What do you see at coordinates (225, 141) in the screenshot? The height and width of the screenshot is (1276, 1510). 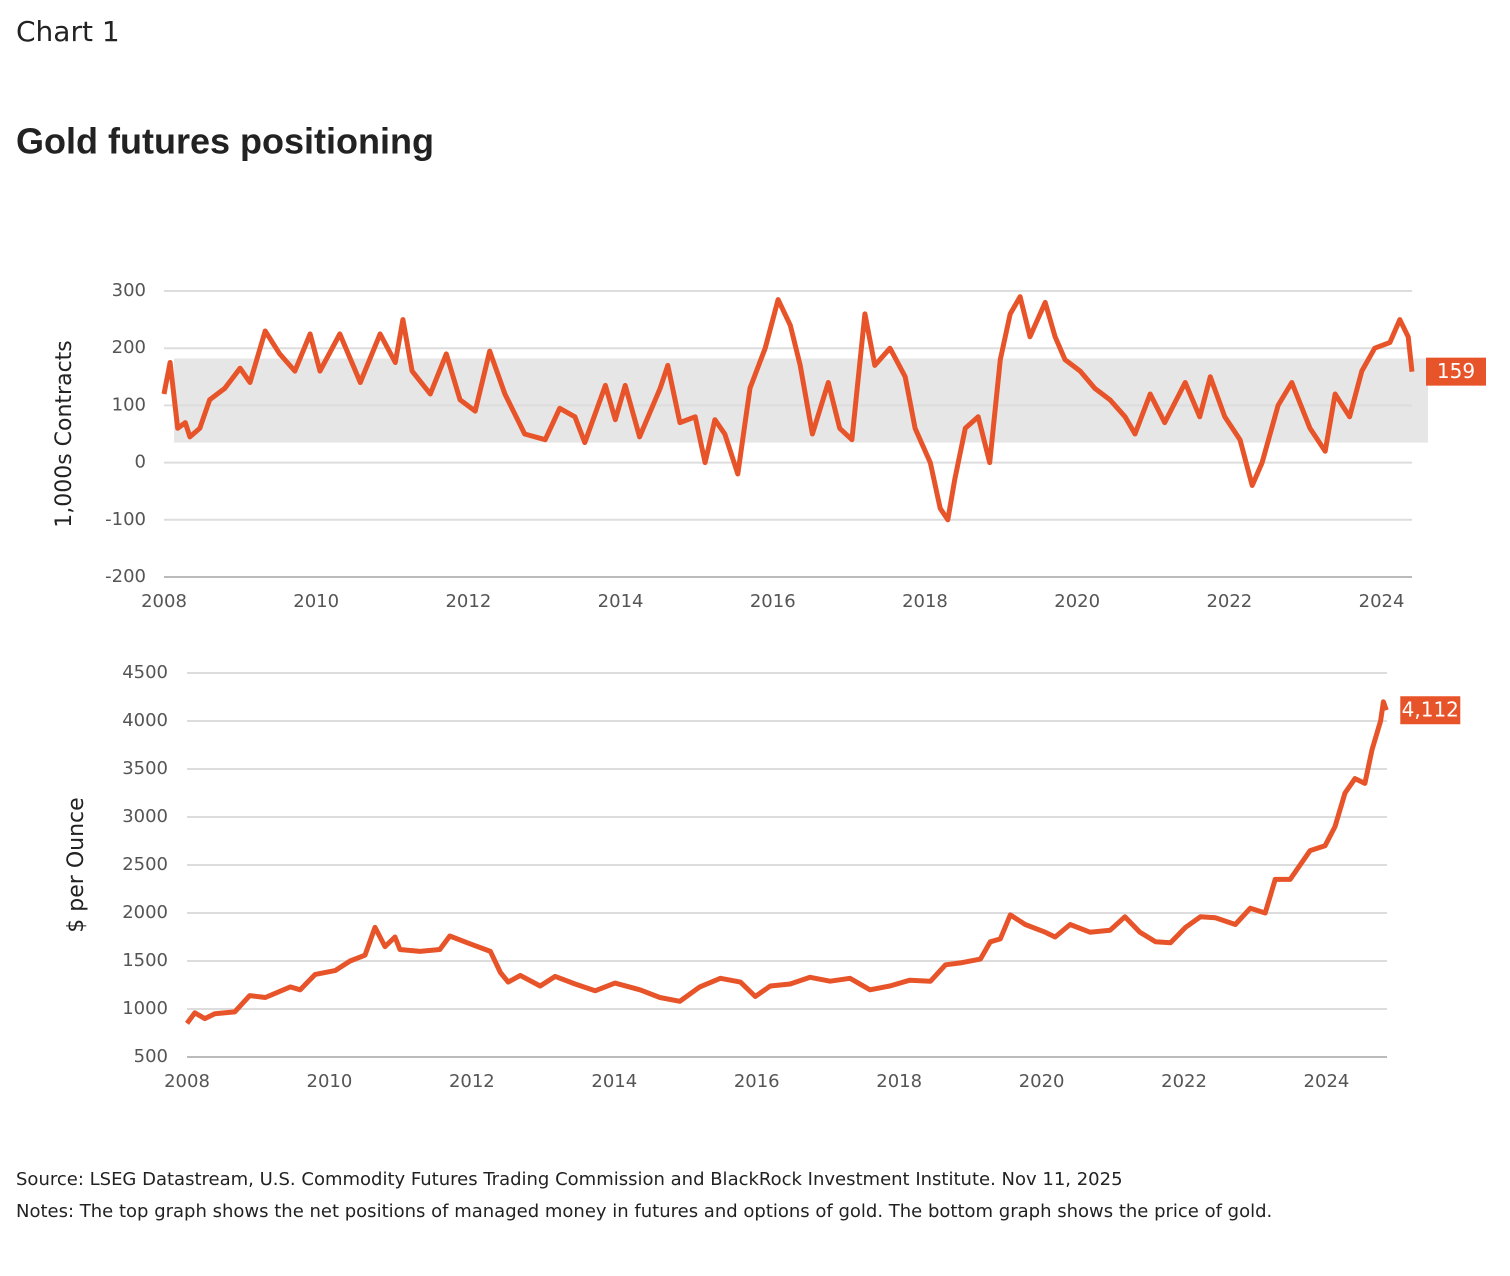 I see `page-title: Gold futures positioning` at bounding box center [225, 141].